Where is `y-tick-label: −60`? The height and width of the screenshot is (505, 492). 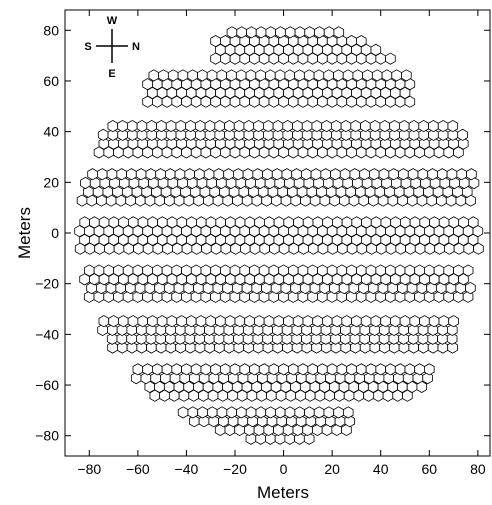
y-tick-label: −60 is located at coordinates (47, 385).